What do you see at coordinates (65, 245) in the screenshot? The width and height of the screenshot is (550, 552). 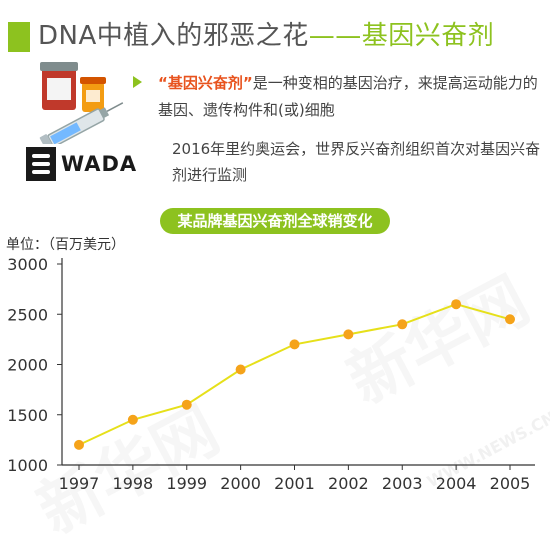 I see `y-axis-unit-label: 单位：（百万美元）` at bounding box center [65, 245].